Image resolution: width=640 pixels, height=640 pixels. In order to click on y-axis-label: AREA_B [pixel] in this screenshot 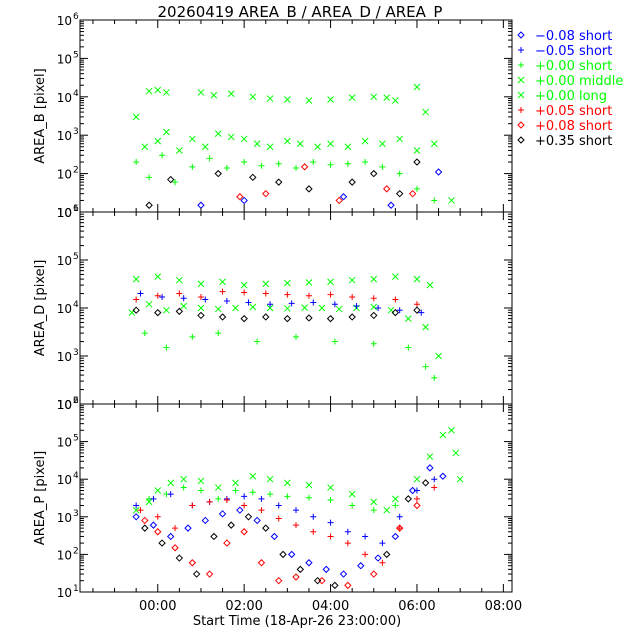, I will do `click(40, 116)`.